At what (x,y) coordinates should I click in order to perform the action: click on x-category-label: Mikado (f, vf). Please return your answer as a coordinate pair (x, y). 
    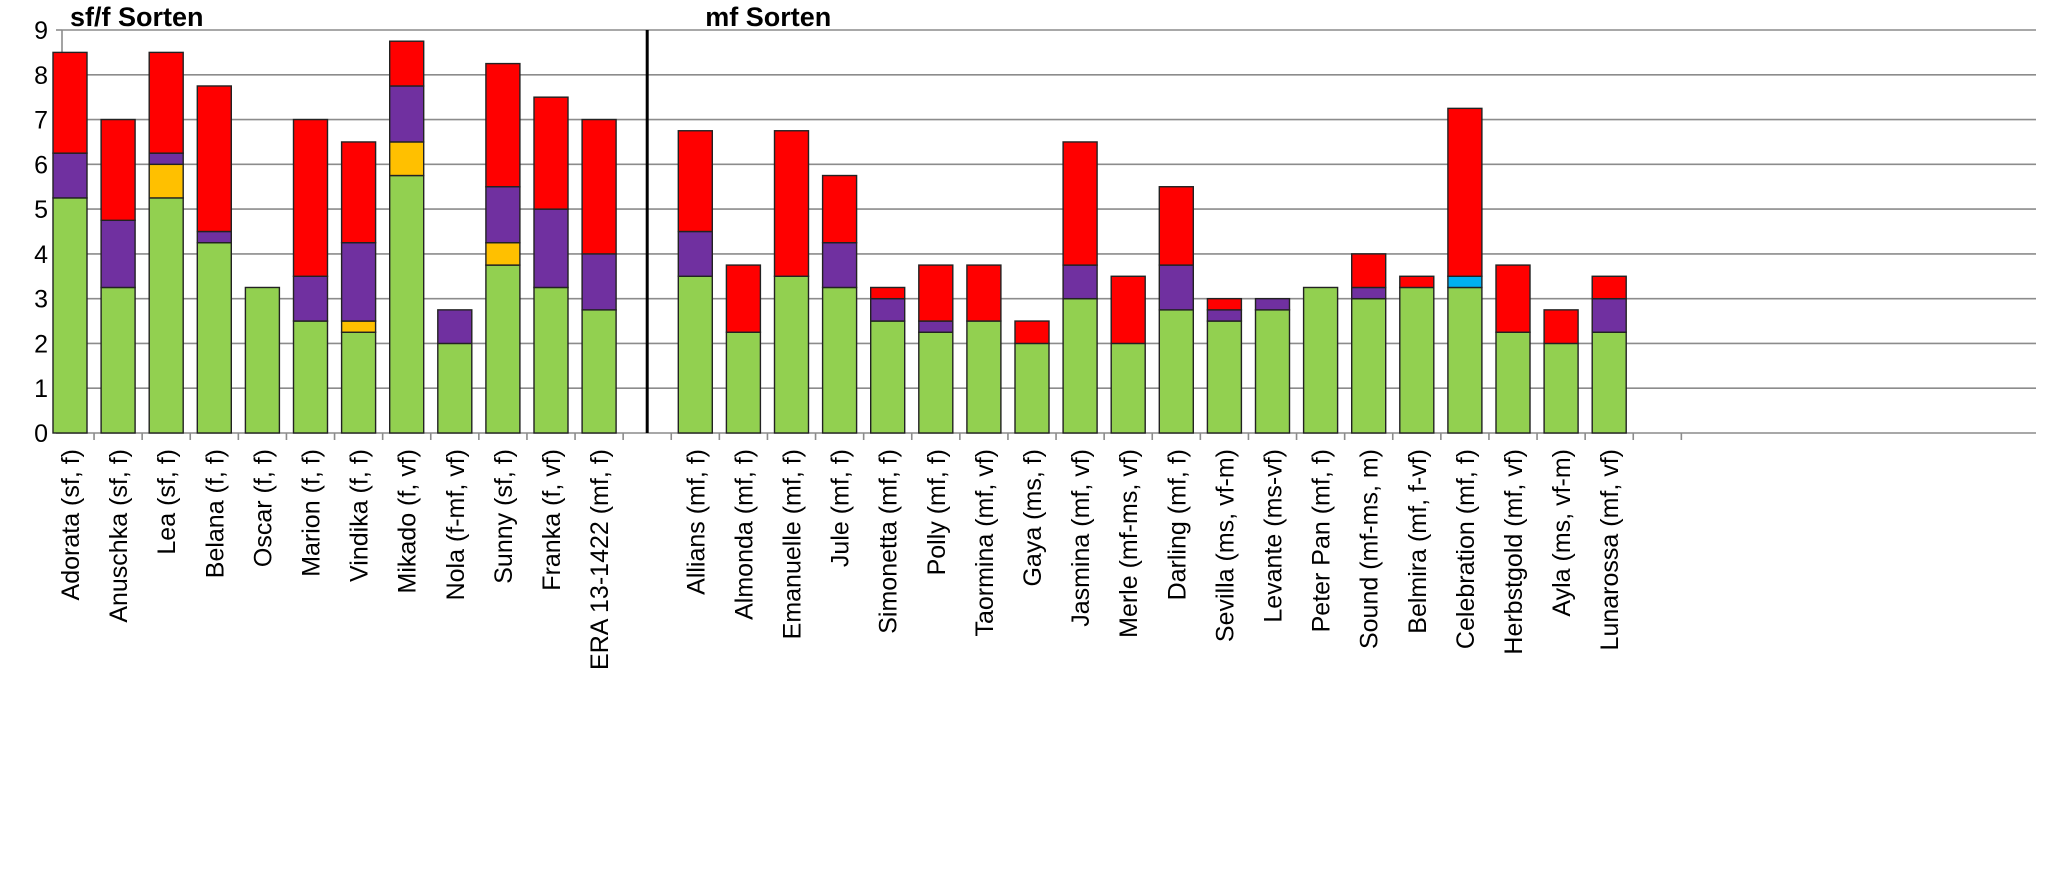
    Looking at the image, I should click on (408, 521).